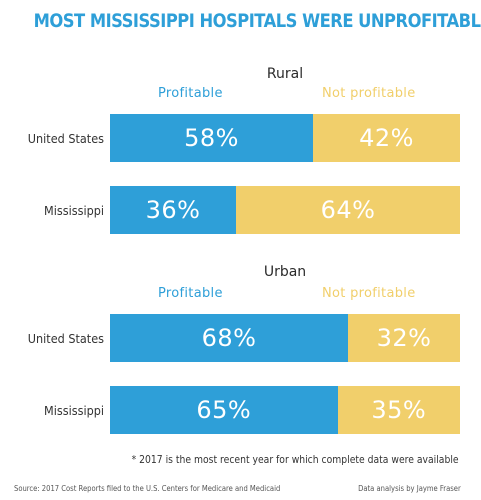 The height and width of the screenshot is (500, 481). I want to click on rural-section-title: Rural, so click(285, 74).